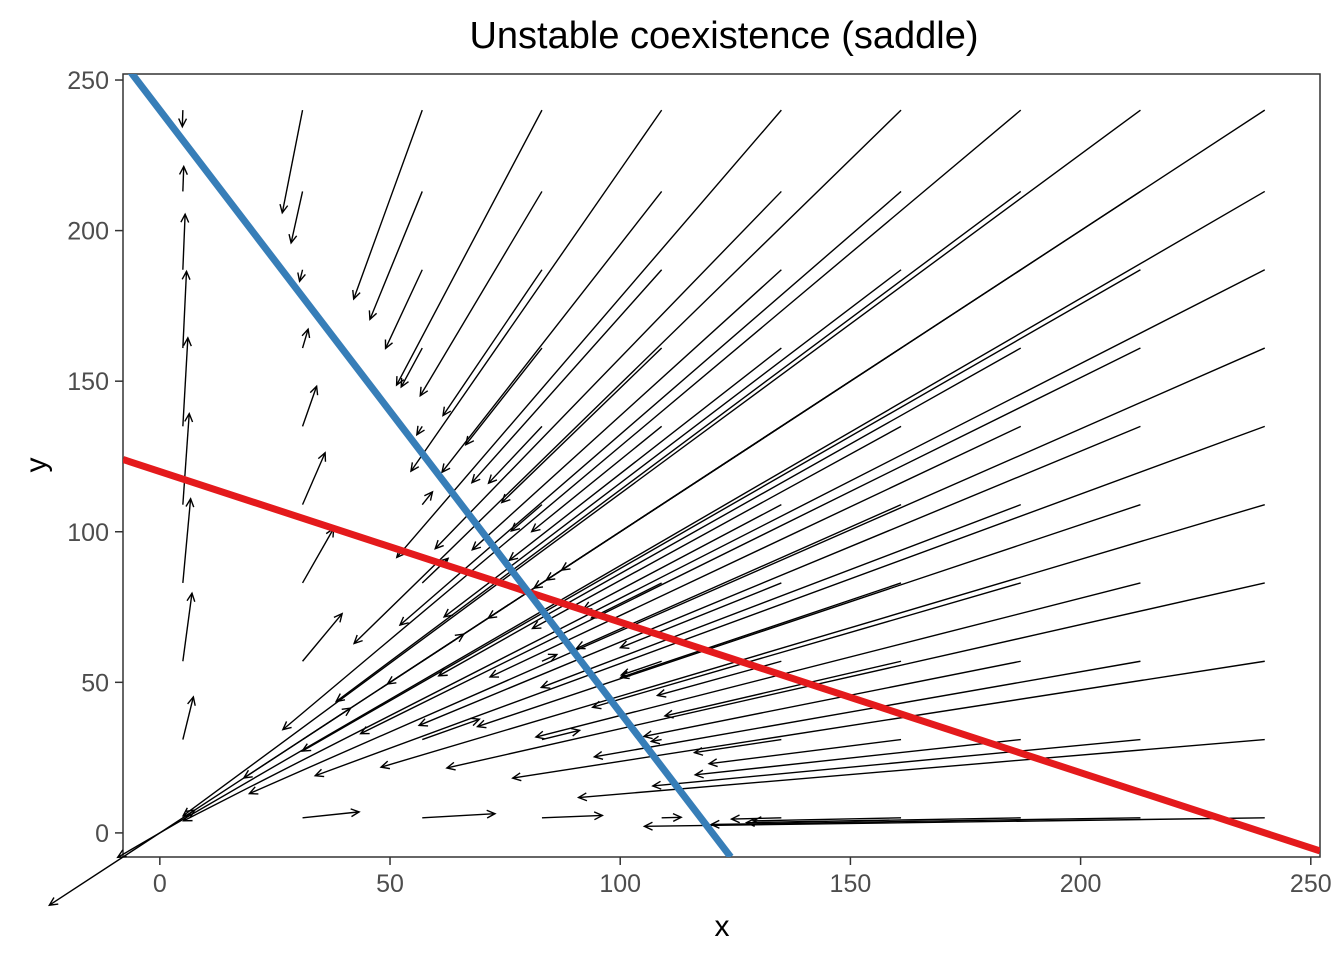  Describe the element at coordinates (102, 834) in the screenshot. I see `y-tick-label: 0` at that location.